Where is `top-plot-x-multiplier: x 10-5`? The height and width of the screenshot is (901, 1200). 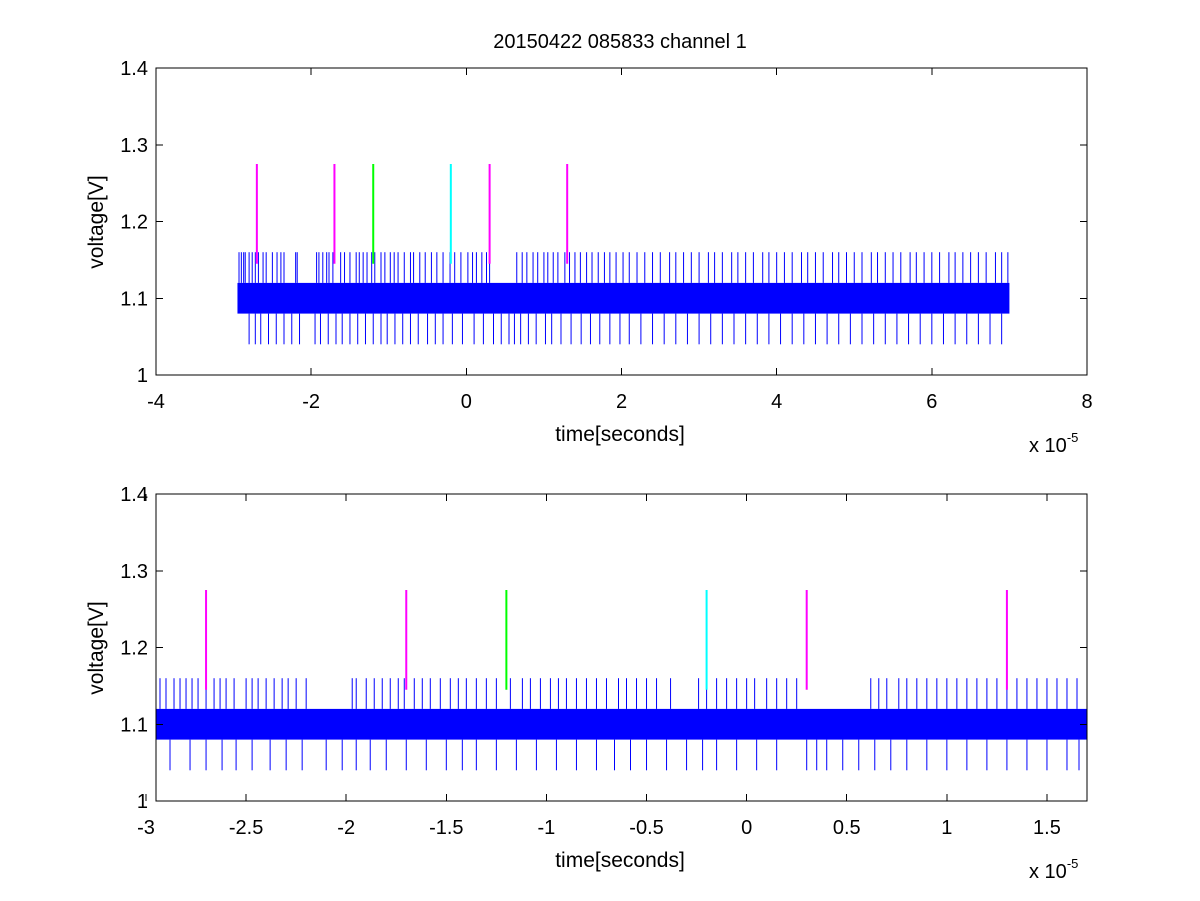 top-plot-x-multiplier: x 10-5 is located at coordinates (1053, 443).